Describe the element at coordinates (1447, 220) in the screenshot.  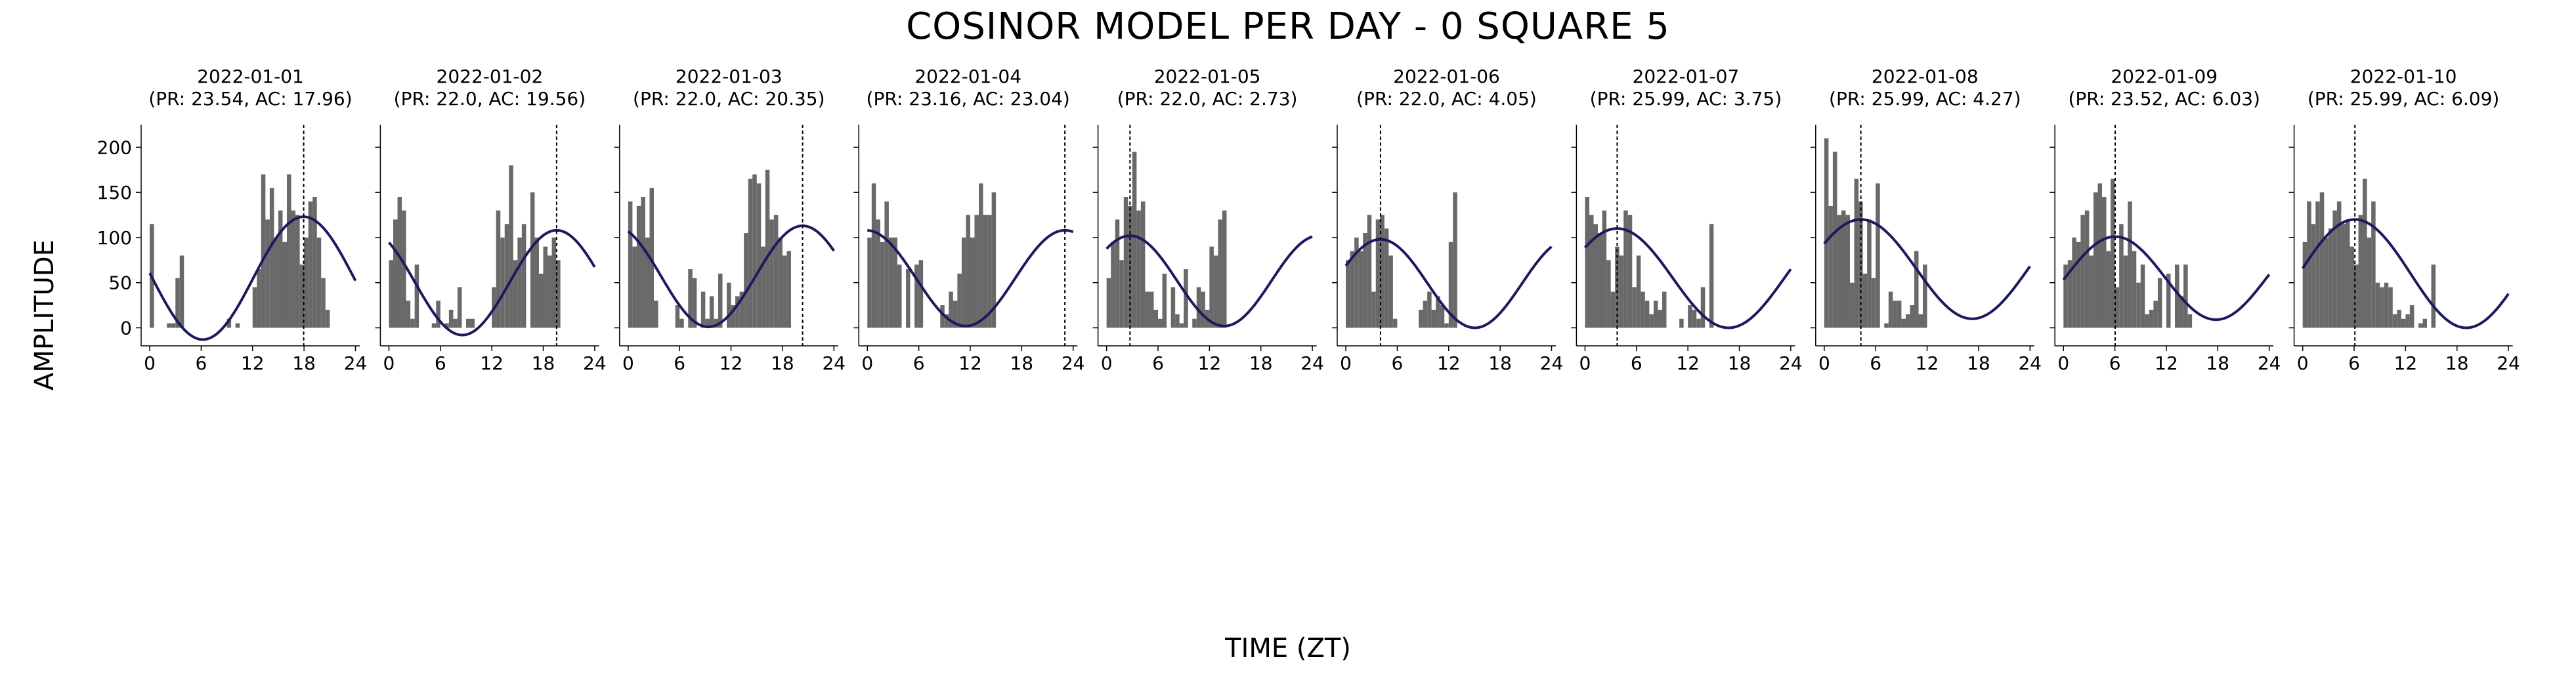
I see `subplot-2022-01-06: 2022-01-06(PR: 22.0, AC: 4.05) 0 6 12 18 24` at that location.